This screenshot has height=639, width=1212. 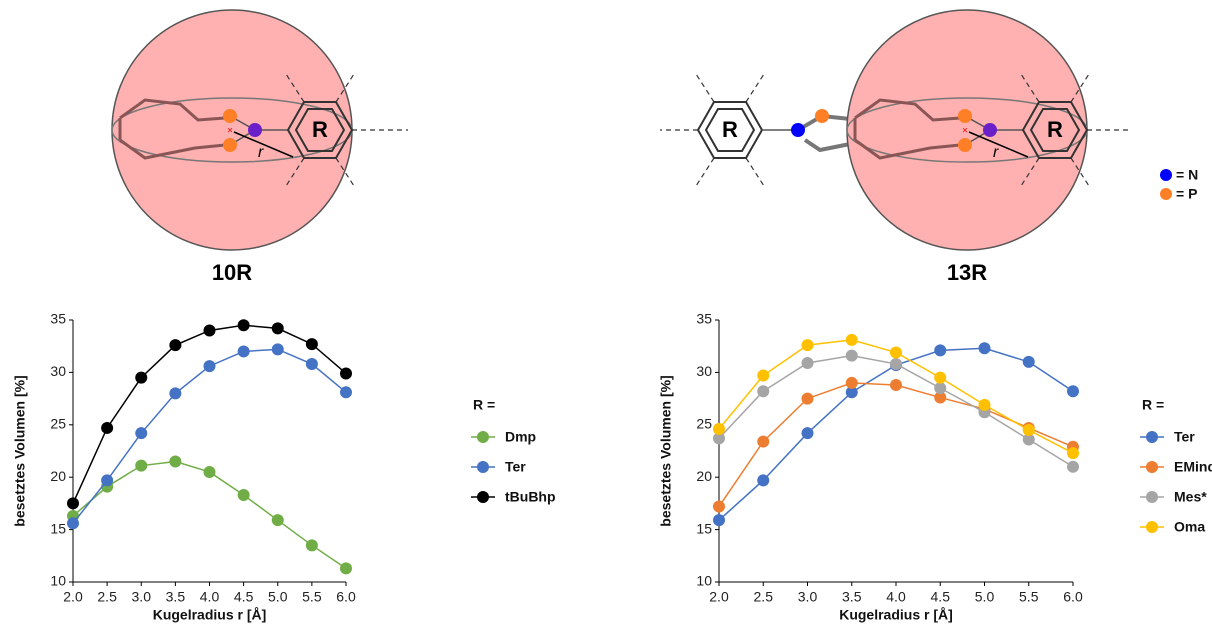 I want to click on x-tick-label: 3.5, so click(x=852, y=597).